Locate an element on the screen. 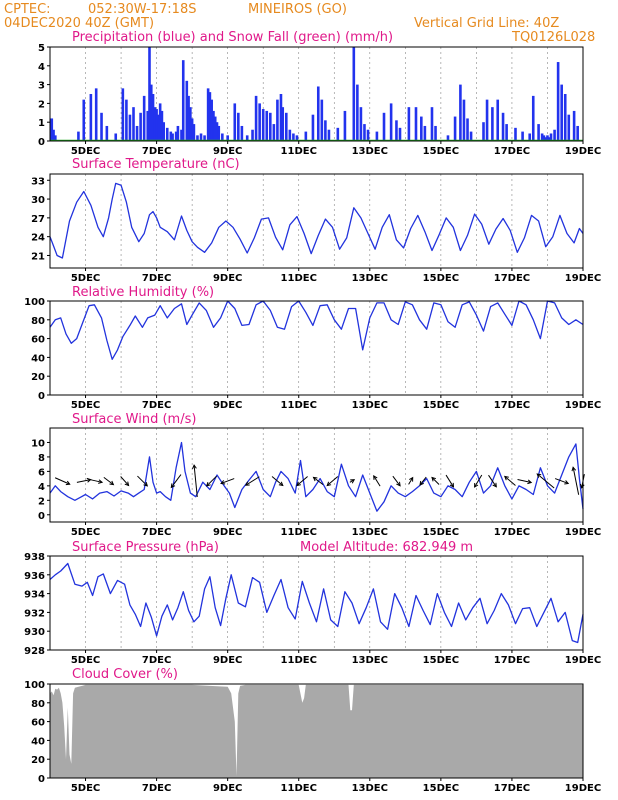 This screenshot has width=618, height=800. humidity-xtick-label: 5DEC is located at coordinates (85, 405).